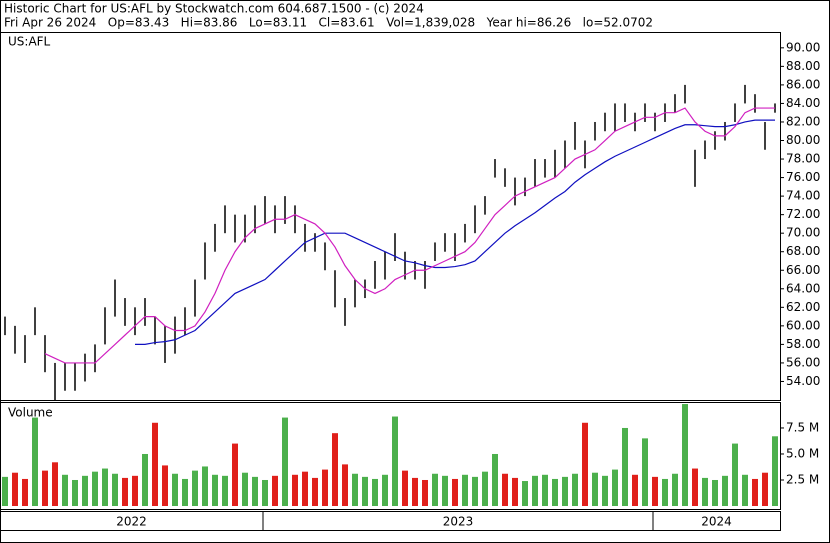 The height and width of the screenshot is (543, 830). I want to click on y-tick-label: 76.00, so click(803, 177).